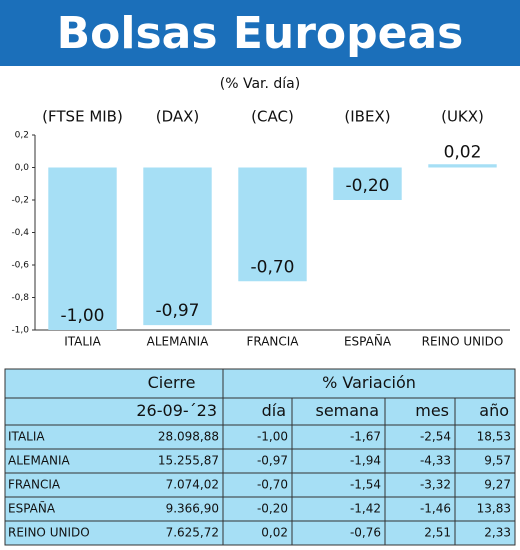  Describe the element at coordinates (20, 233) in the screenshot. I see `y-tick-label: -0,4` at that location.